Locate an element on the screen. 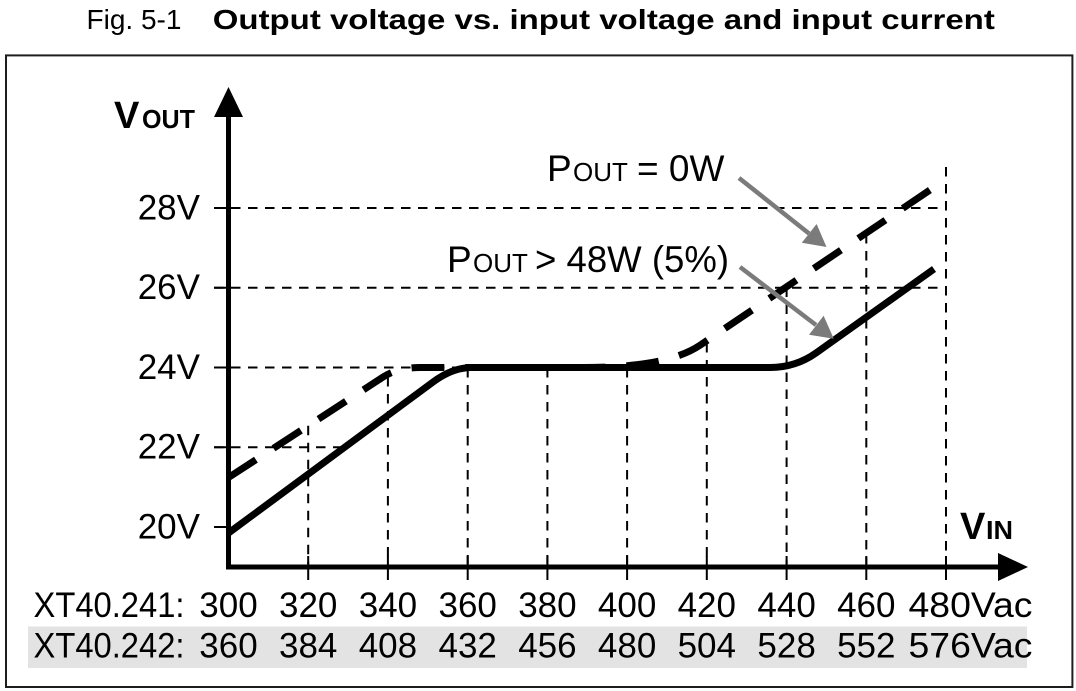  svg-text: XT40.241: is located at coordinates (109, 605).